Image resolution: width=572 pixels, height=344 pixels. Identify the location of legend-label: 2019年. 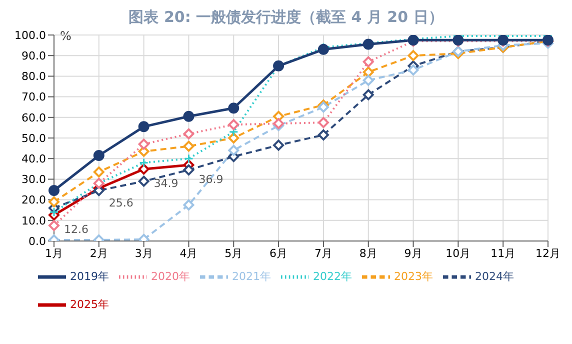
(89, 277).